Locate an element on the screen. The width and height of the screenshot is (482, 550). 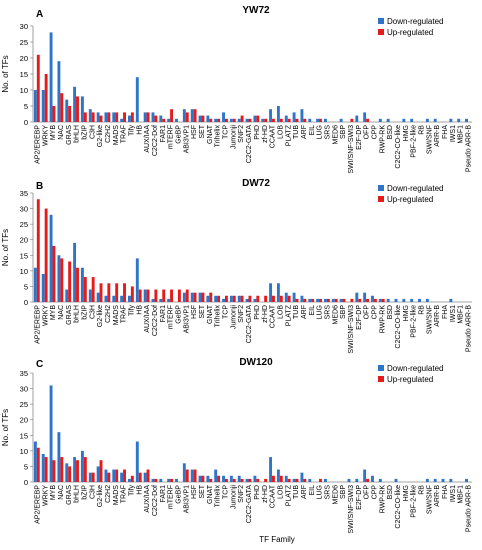
x-tick-label: LOB is located at coordinates (280, 312).